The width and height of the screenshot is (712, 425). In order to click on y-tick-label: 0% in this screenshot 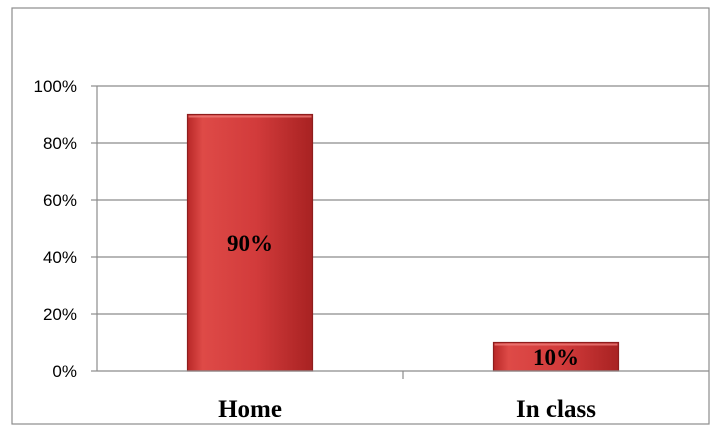, I will do `click(64, 371)`.